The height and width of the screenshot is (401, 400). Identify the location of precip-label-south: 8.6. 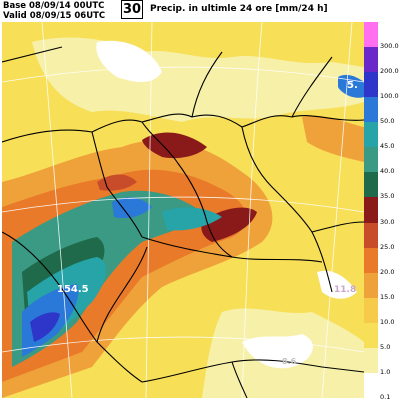
(289, 361).